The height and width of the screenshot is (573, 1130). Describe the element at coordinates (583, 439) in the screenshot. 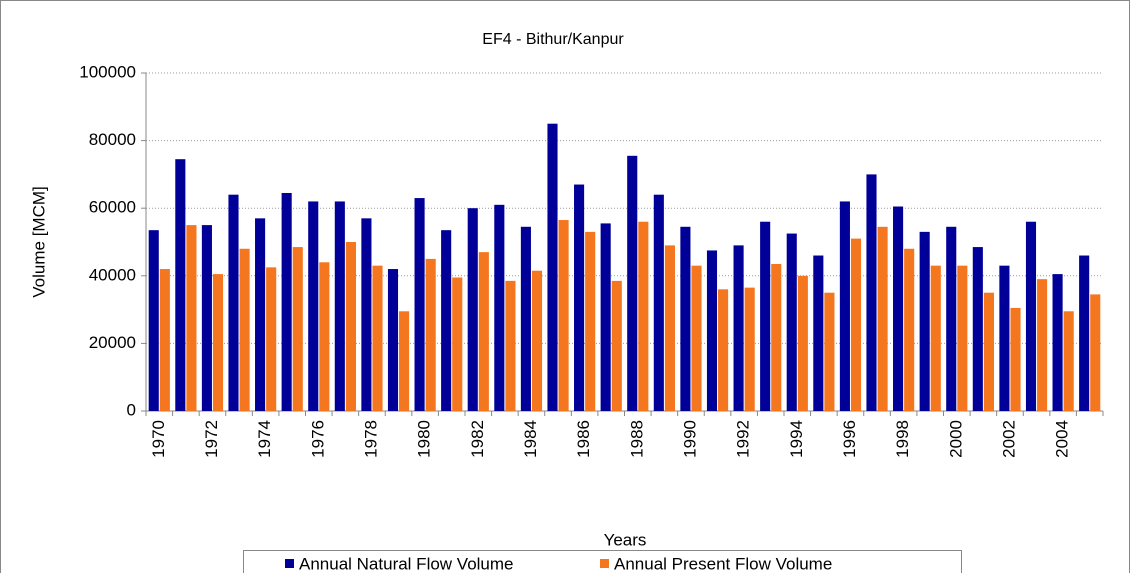

I see `x-tick-label: 1986` at that location.